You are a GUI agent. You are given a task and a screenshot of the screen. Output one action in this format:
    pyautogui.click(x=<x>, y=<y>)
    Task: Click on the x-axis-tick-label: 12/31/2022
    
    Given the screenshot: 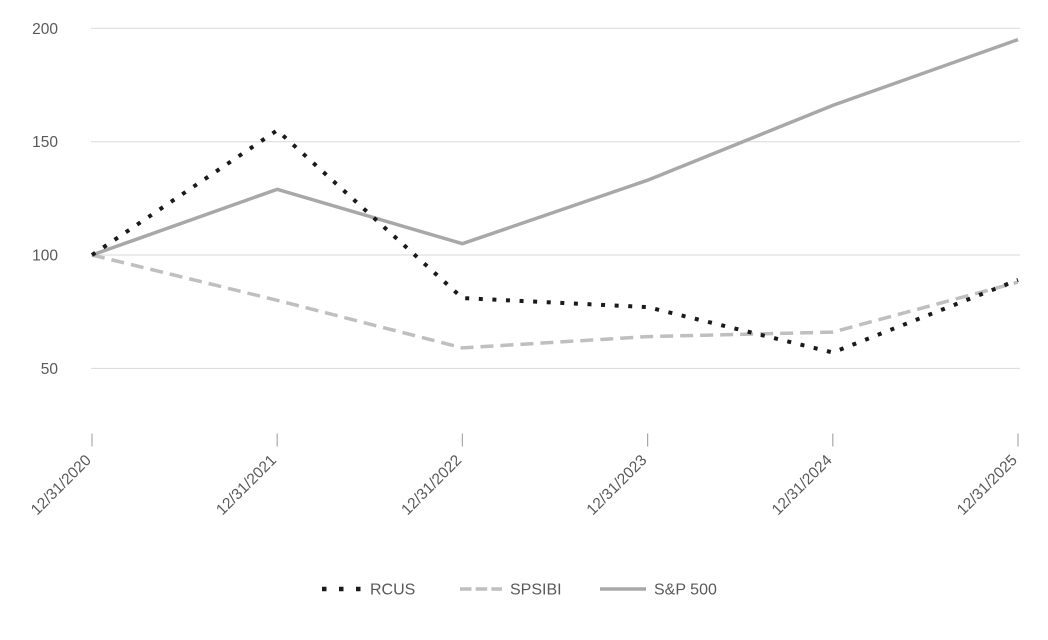 What is the action you would take?
    pyautogui.click(x=431, y=485)
    